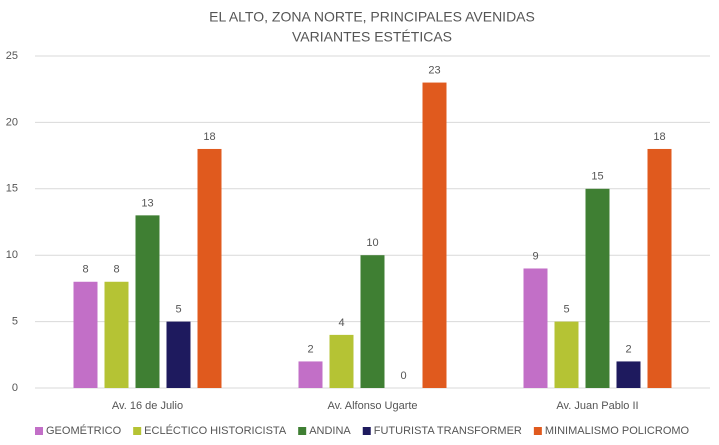 The height and width of the screenshot is (445, 719). I want to click on y-tick-label: 5, so click(15, 322).